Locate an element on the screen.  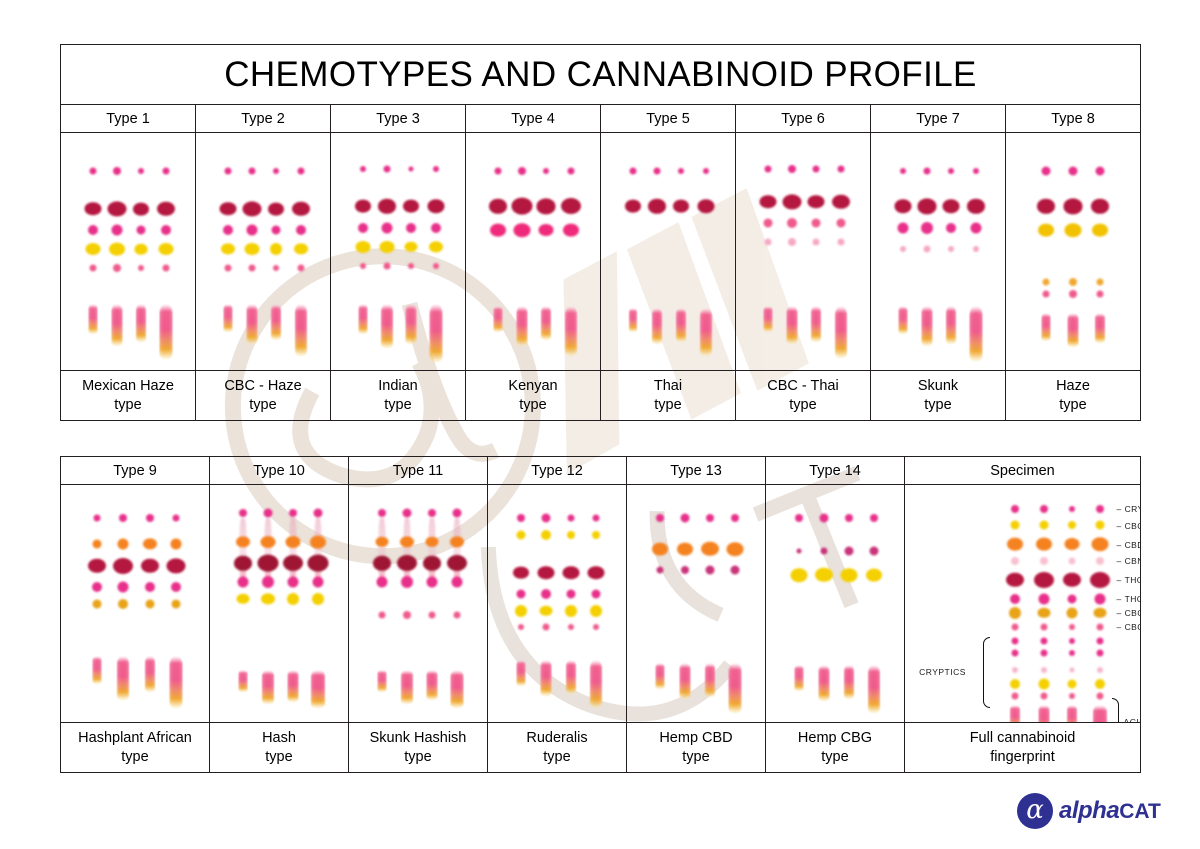
footer-type-14: Hemp CBG type is located at coordinates (835, 747).